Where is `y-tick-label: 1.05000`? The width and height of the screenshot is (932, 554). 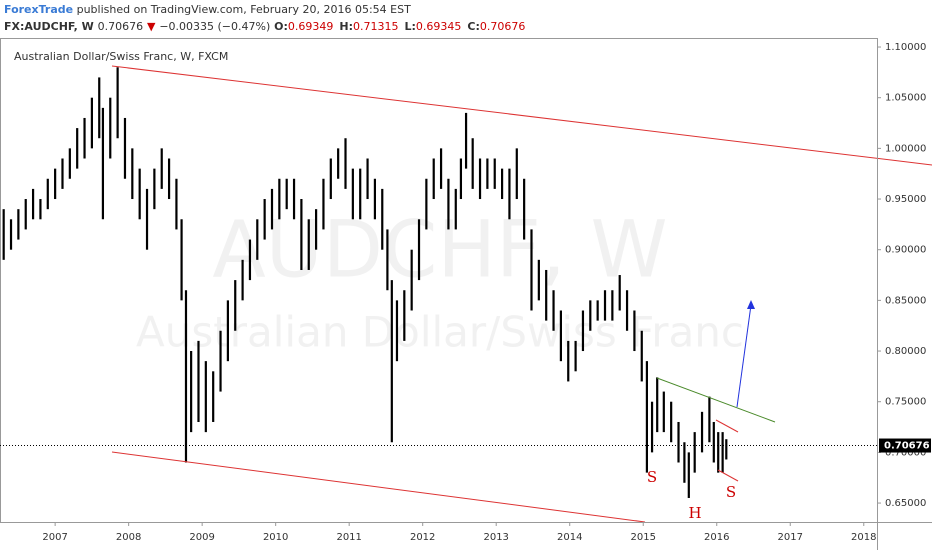
y-tick-label: 1.05000 is located at coordinates (905, 98).